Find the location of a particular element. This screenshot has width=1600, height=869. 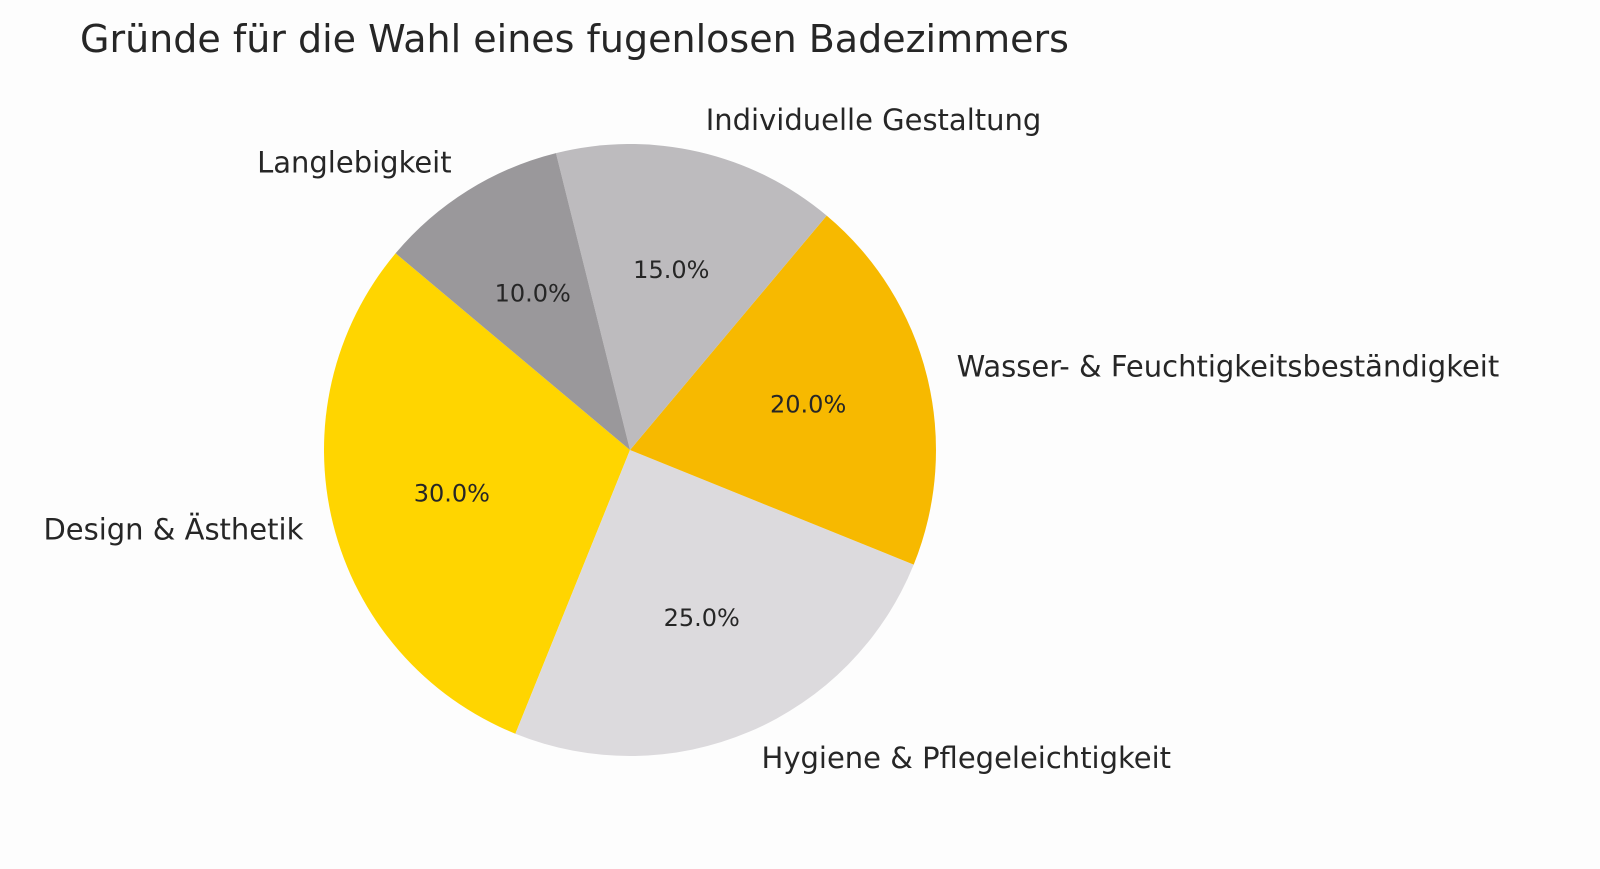

value-label: 25.0% is located at coordinates (702, 618).